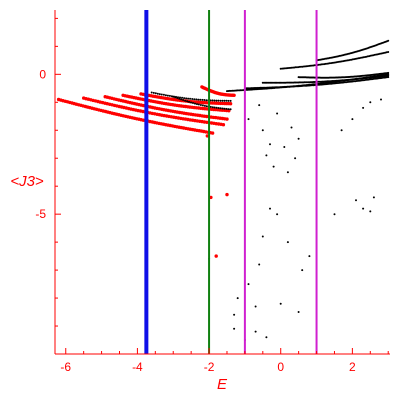 The image size is (400, 400). I want to click on x-tick-label: -4, so click(137, 367).